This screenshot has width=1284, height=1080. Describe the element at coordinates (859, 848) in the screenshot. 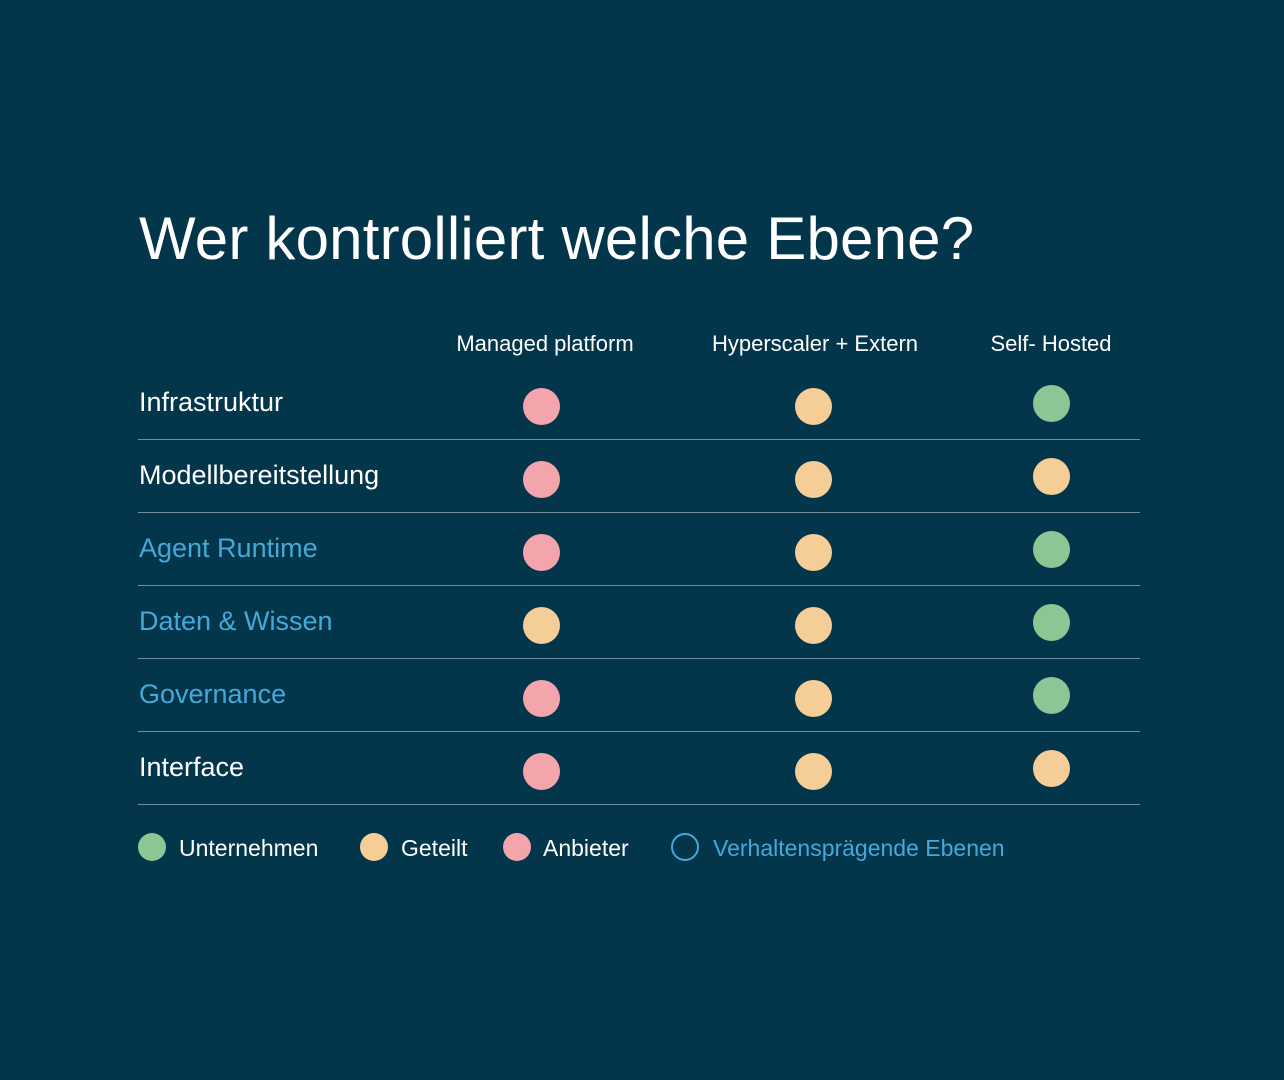

I see `legend-label: Verhaltensprägende Ebenen` at that location.